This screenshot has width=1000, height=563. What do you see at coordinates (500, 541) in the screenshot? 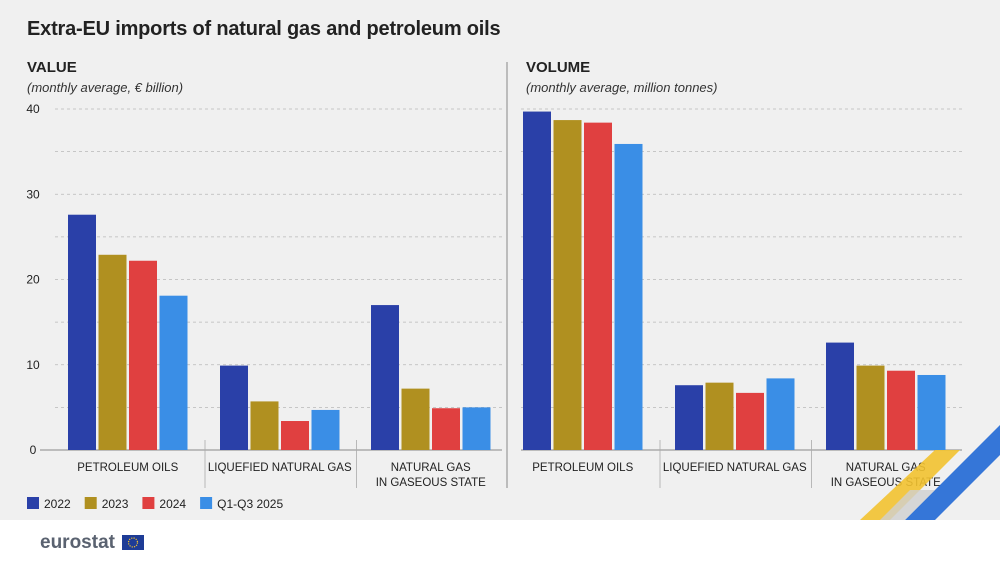
I see `footer-bar` at bounding box center [500, 541].